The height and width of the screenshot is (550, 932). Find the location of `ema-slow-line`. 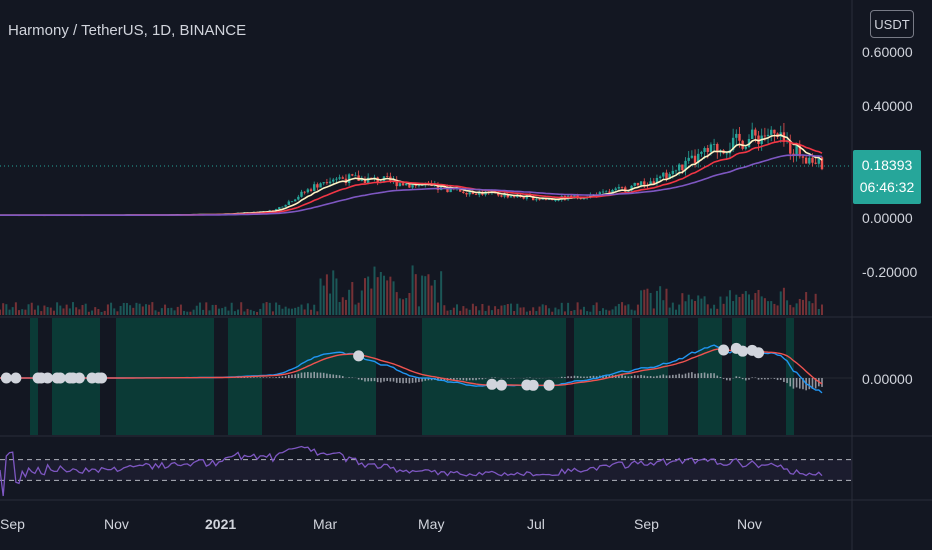

ema-slow-line is located at coordinates (411, 185).